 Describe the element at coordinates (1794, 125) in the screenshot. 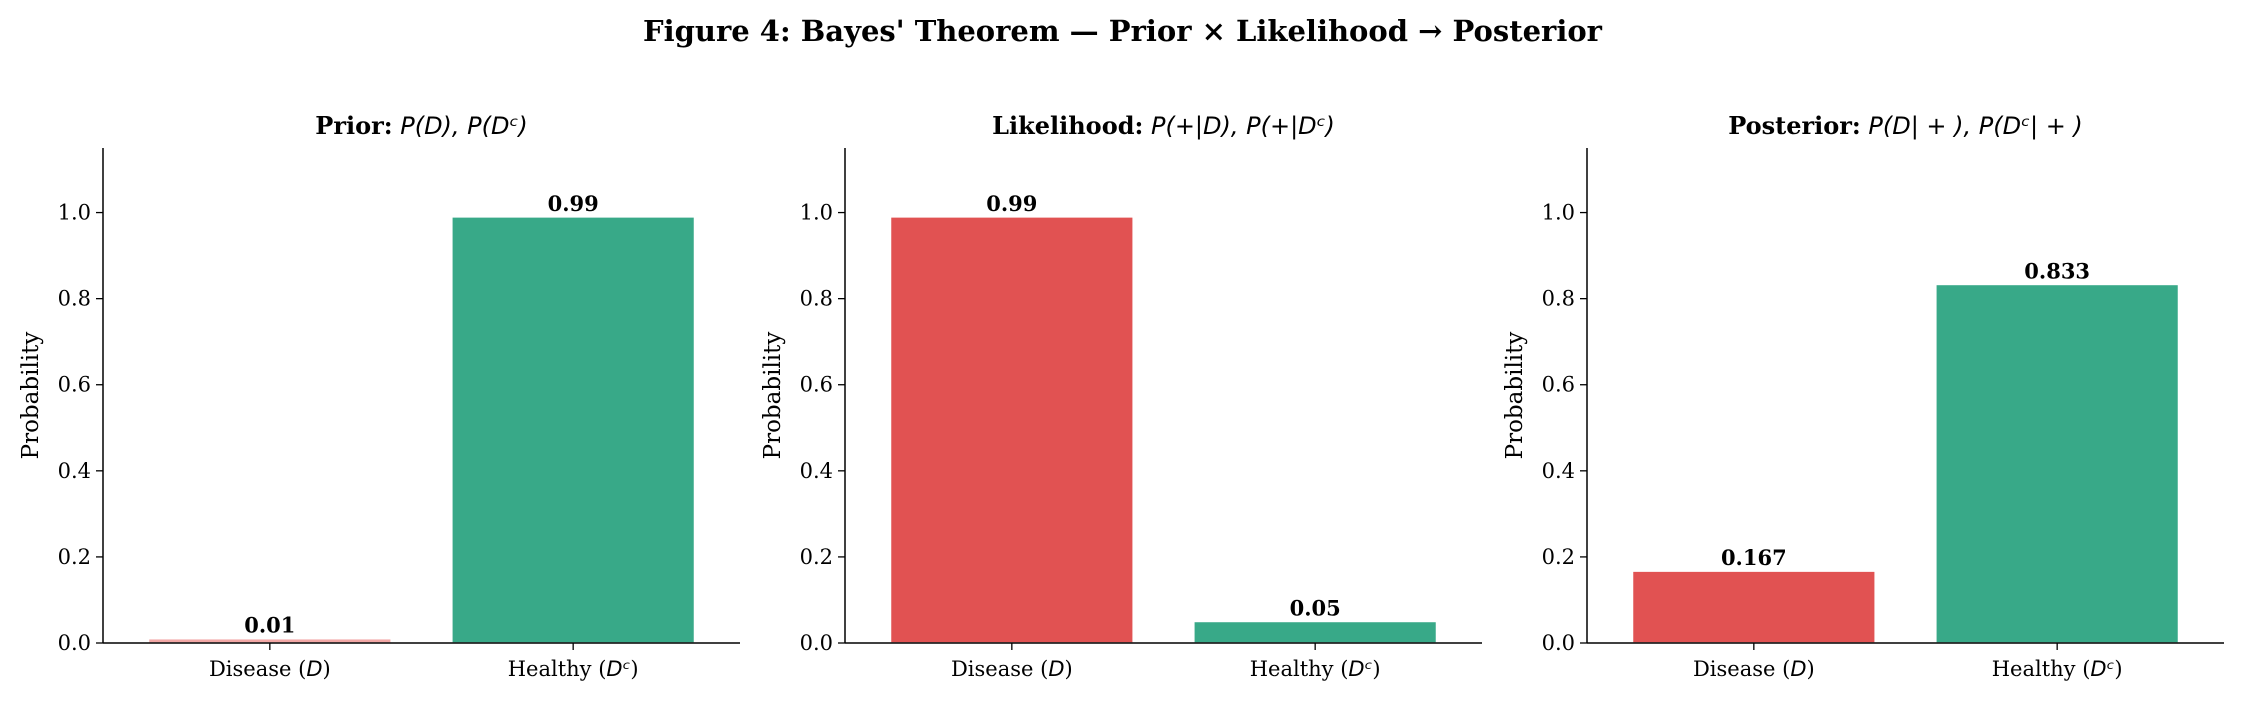

I see `panel-title-bold: Posterior:` at that location.